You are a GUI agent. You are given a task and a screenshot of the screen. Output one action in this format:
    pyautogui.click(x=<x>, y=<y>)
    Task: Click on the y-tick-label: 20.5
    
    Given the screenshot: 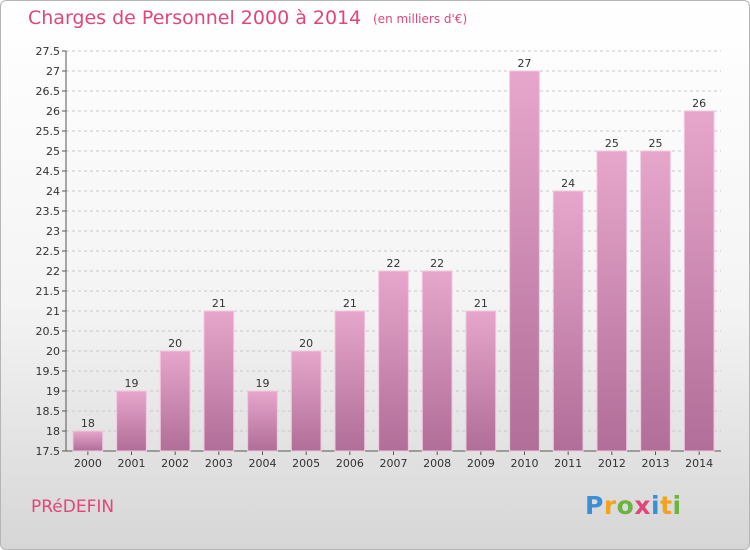 What is the action you would take?
    pyautogui.click(x=48, y=331)
    